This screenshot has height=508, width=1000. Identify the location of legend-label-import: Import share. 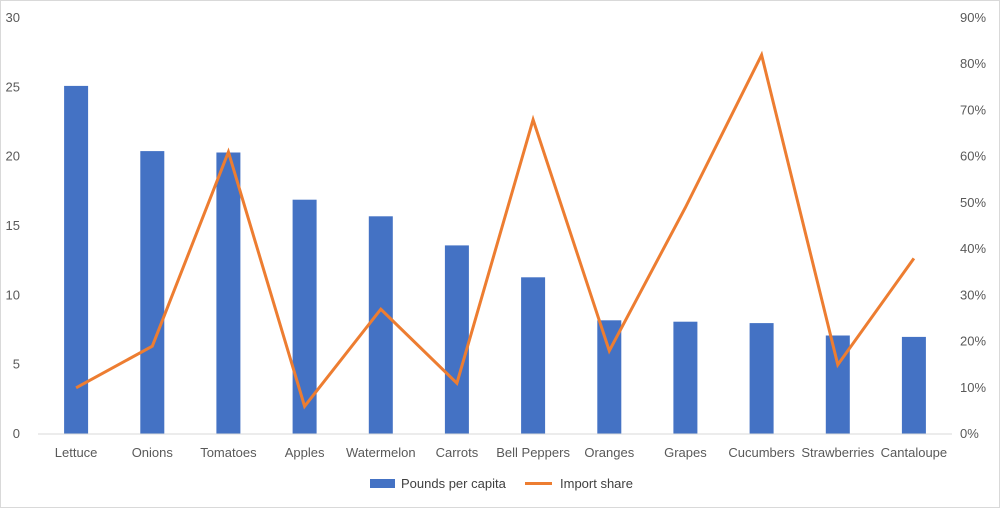
(596, 483).